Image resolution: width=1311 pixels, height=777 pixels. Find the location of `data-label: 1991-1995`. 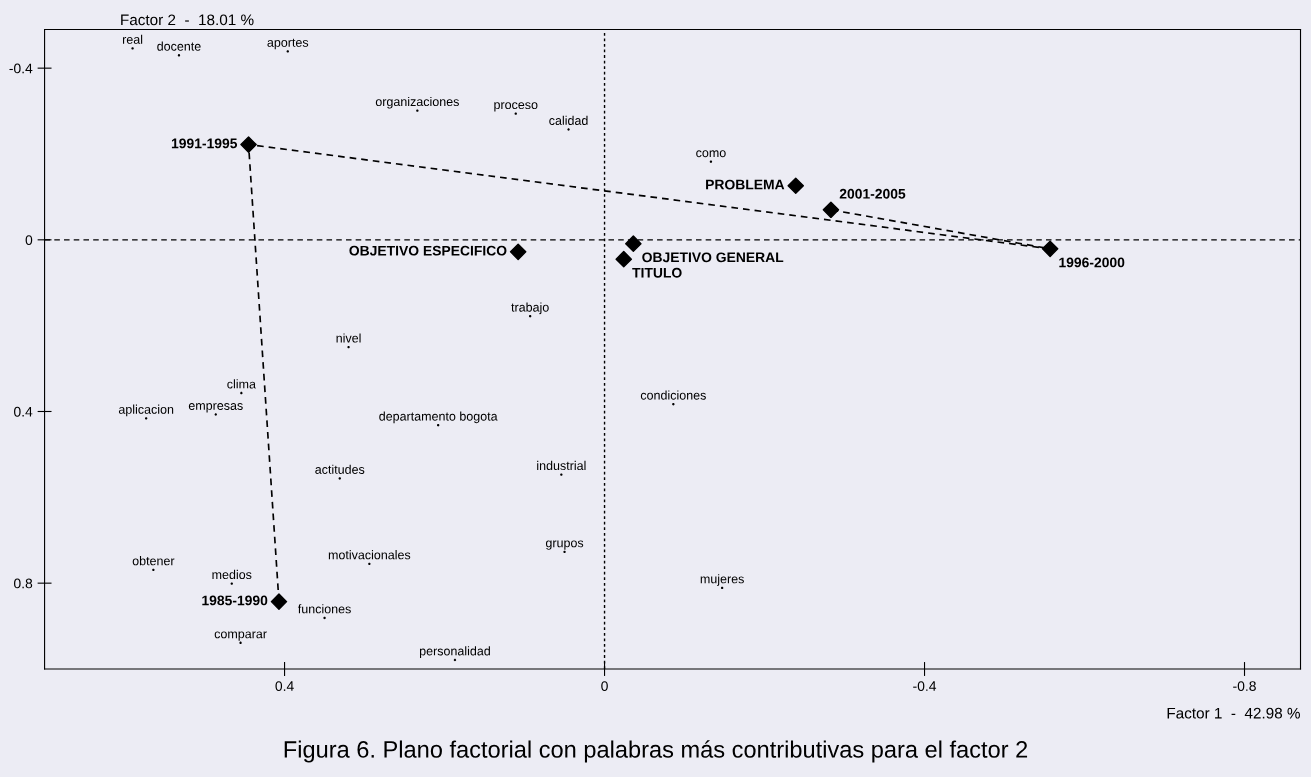

data-label: 1991-1995 is located at coordinates (204, 143).